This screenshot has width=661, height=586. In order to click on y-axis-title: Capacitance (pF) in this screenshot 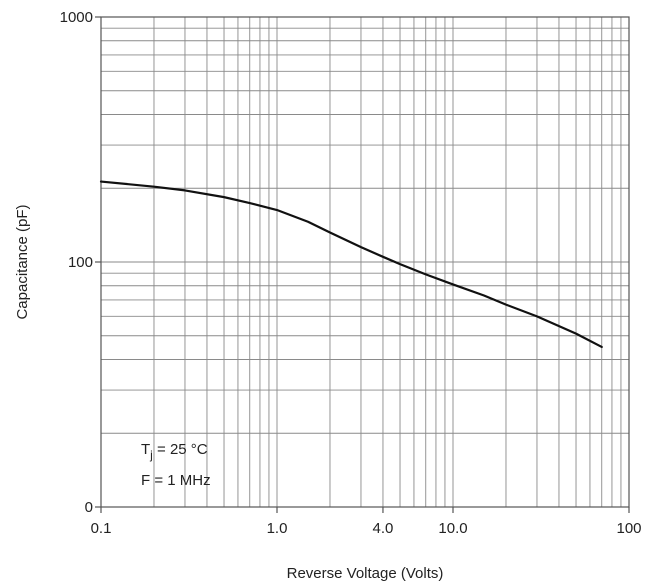, I will do `click(22, 261)`.